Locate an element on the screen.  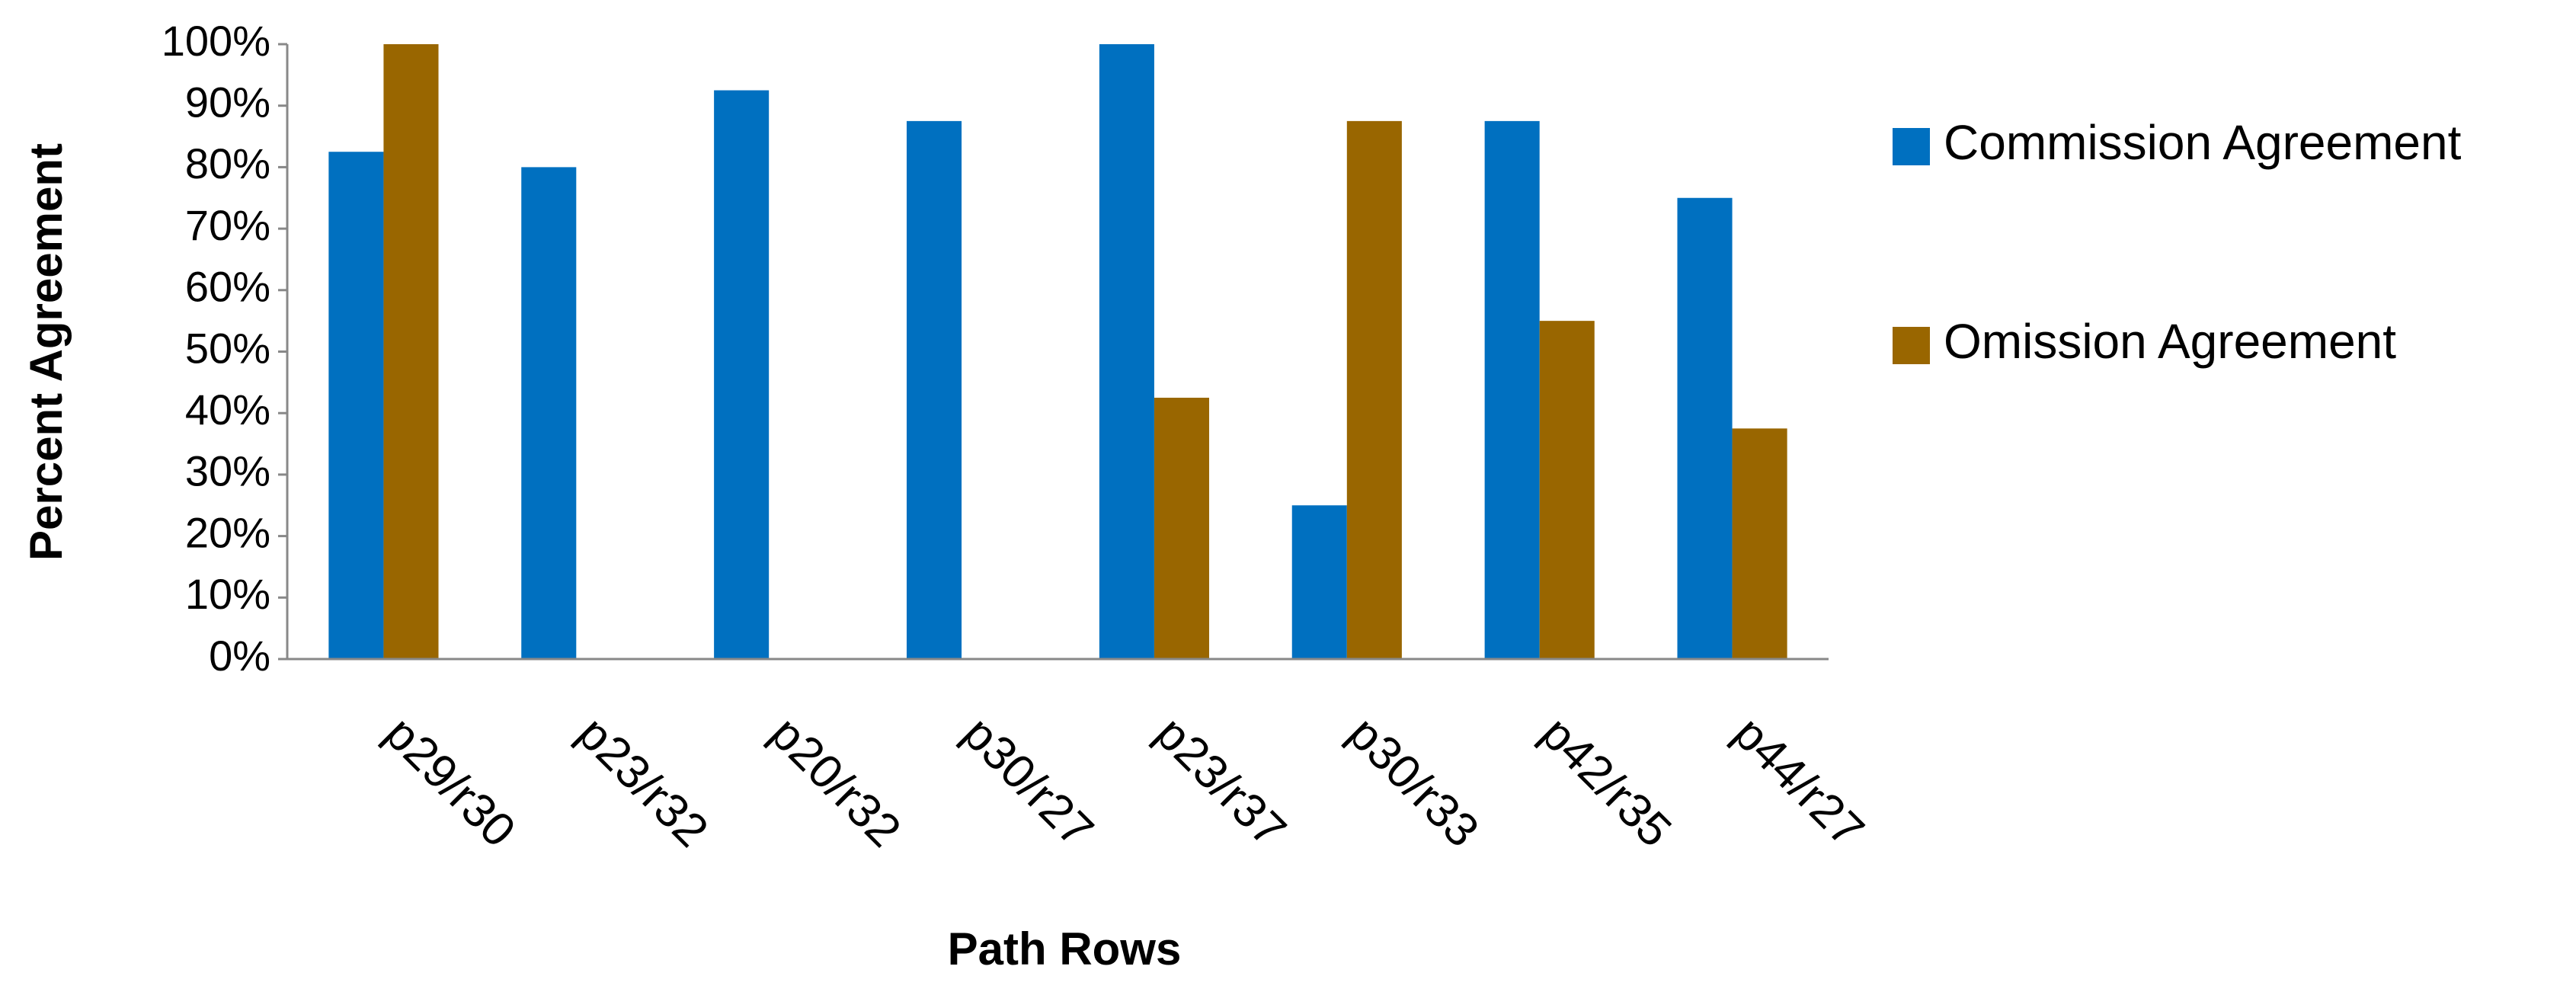
y-tick-label: 0% is located at coordinates (239, 656).